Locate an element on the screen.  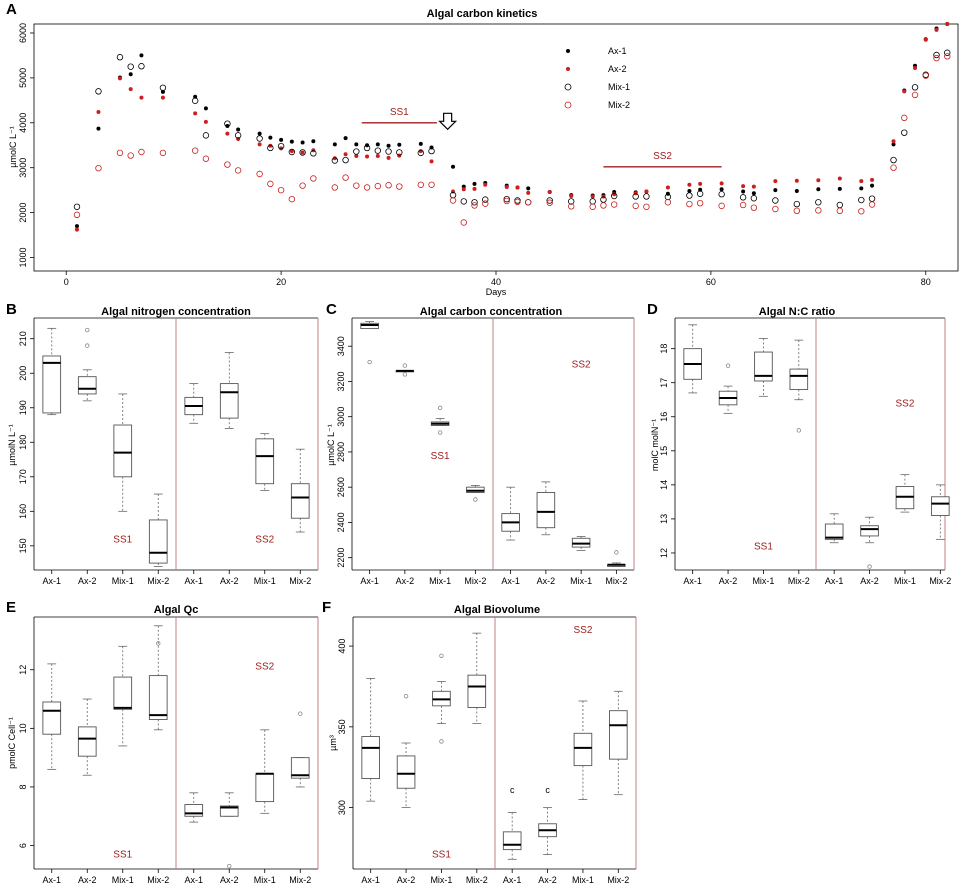
panel-d-xtick-label: Mix-1 is located at coordinates (763, 581).